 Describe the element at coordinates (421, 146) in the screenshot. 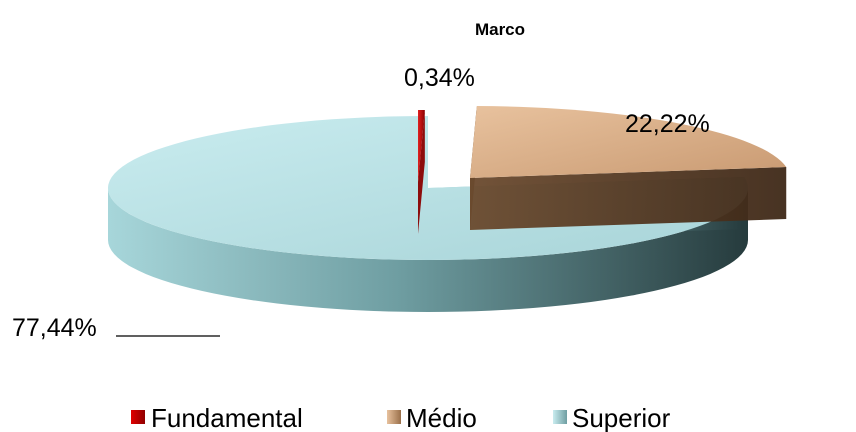

I see `slice-fundamental-top` at that location.